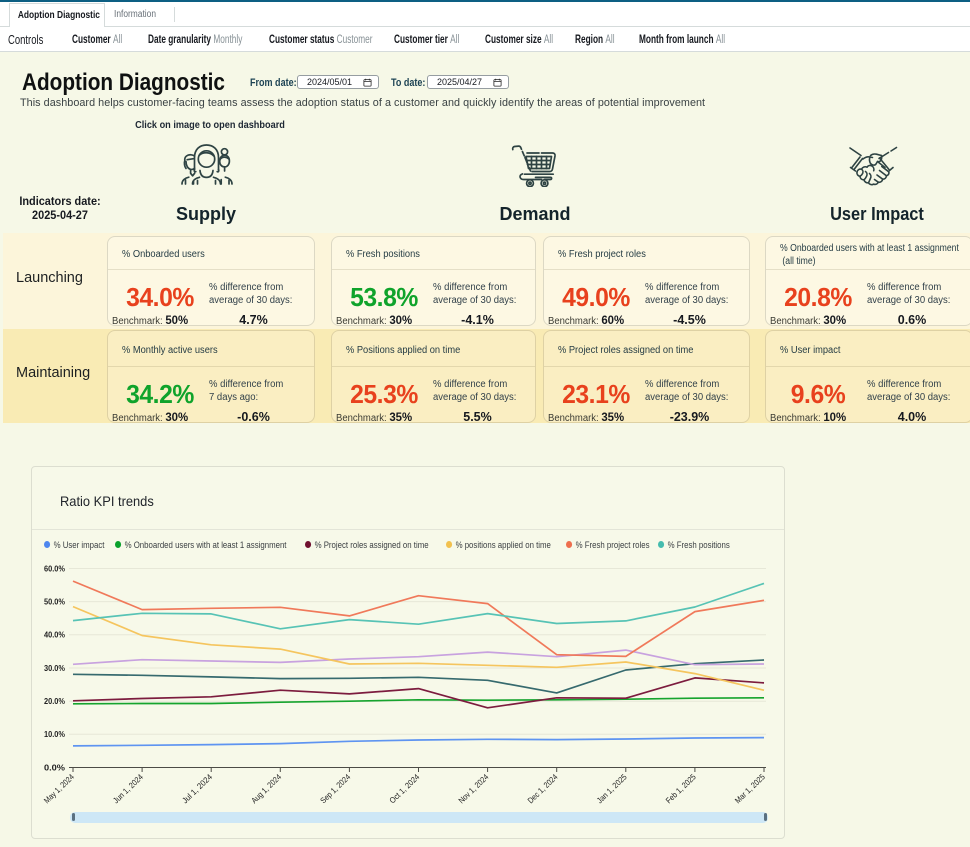 The image size is (970, 847). What do you see at coordinates (54, 734) in the screenshot?
I see `svg-text: 10.0%` at bounding box center [54, 734].